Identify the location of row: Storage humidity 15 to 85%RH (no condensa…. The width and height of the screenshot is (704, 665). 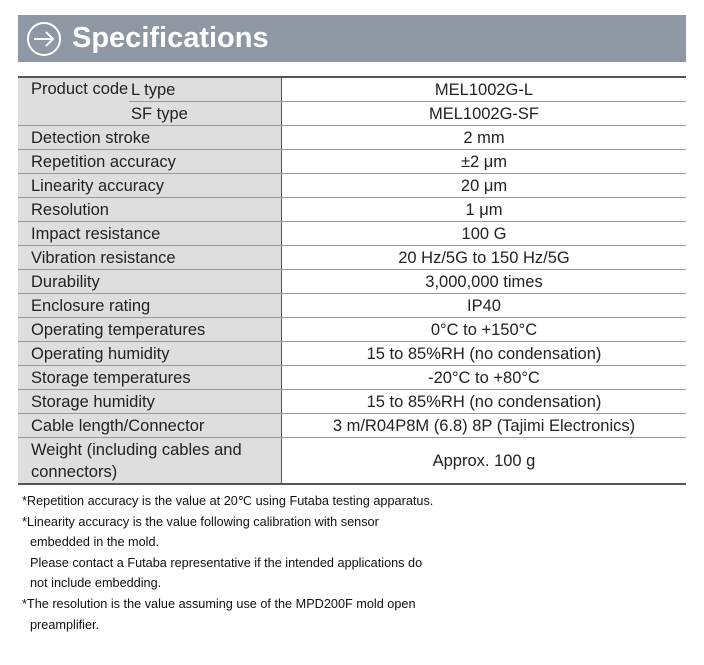
(352, 401).